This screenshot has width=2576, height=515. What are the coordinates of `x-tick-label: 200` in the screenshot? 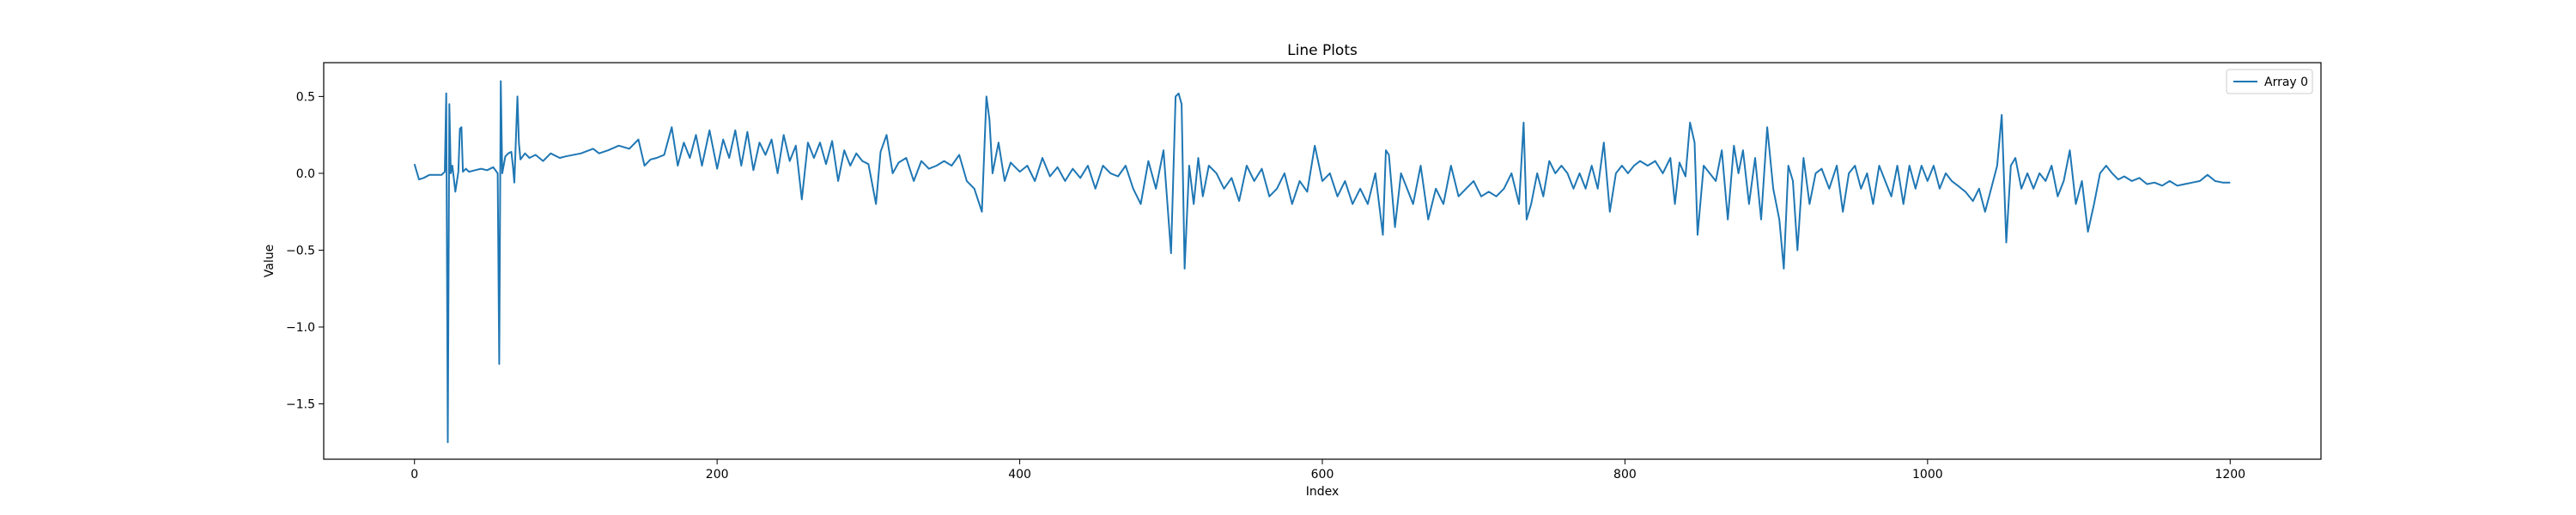 It's located at (717, 475).